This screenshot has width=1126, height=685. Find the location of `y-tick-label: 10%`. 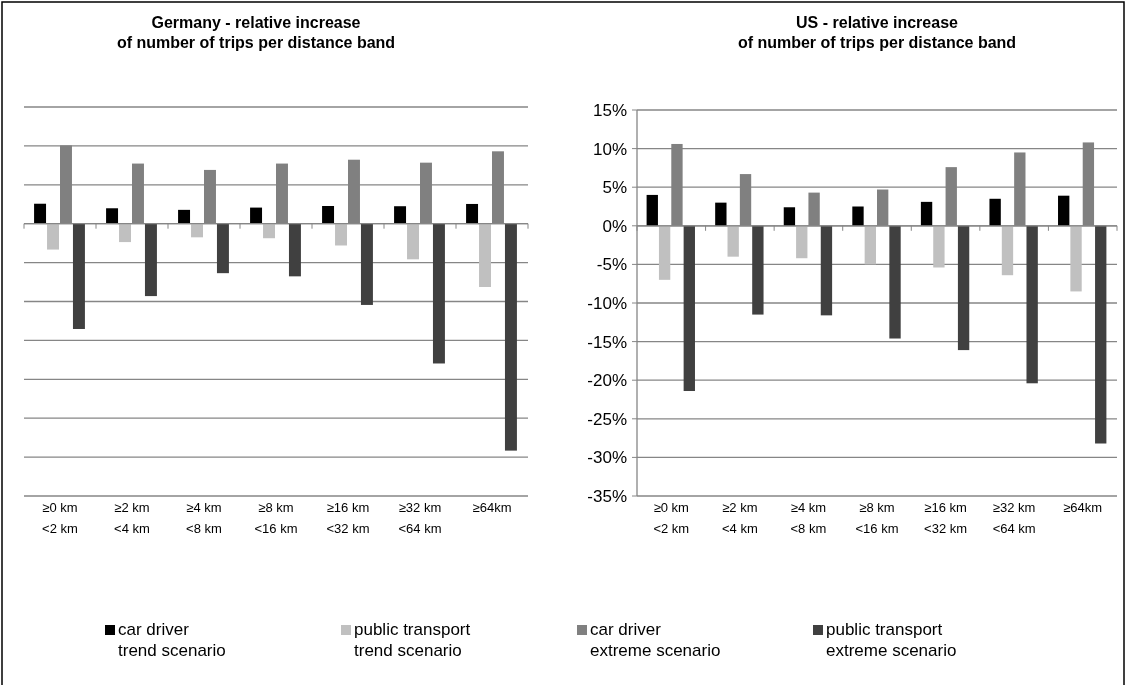

y-tick-label: 10% is located at coordinates (609, 149).